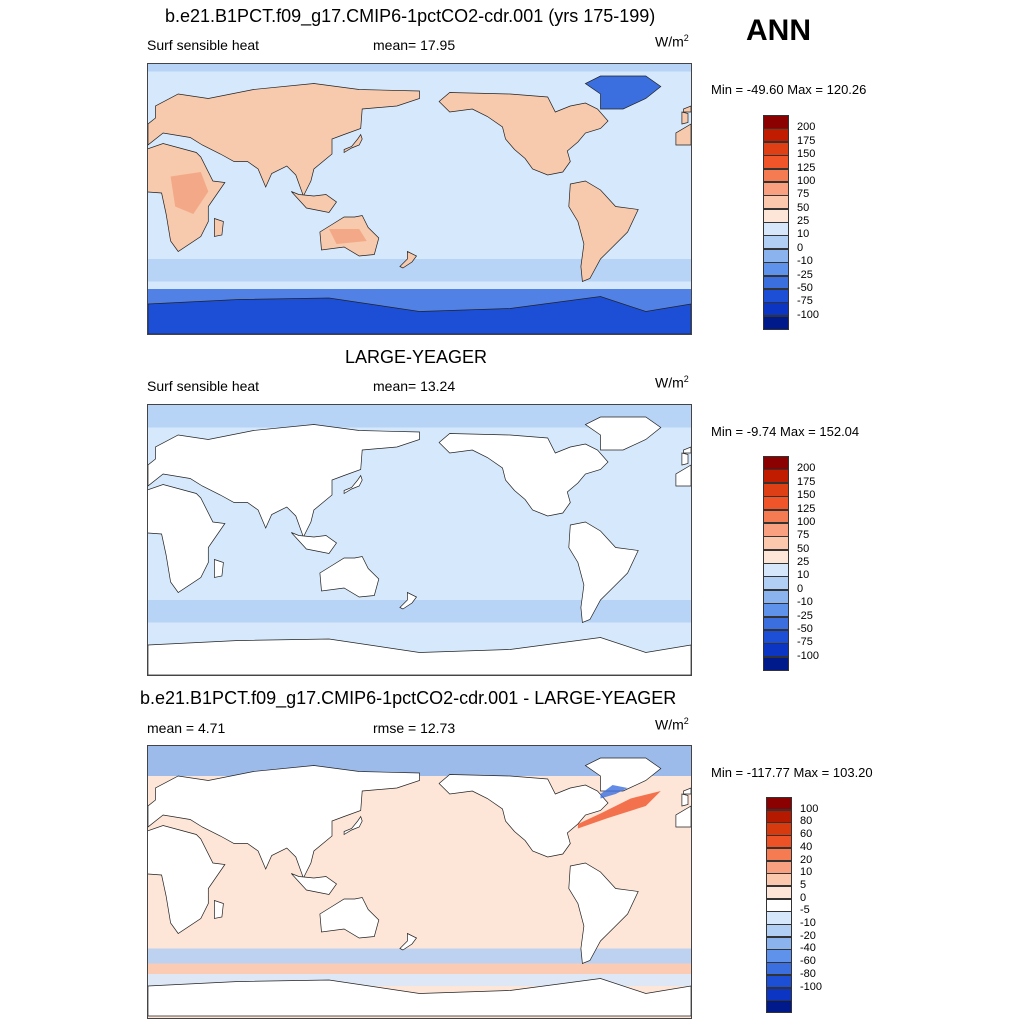 Image resolution: width=1024 pixels, height=1024 pixels. I want to click on colorbar-tick-label: -60, so click(808, 961).